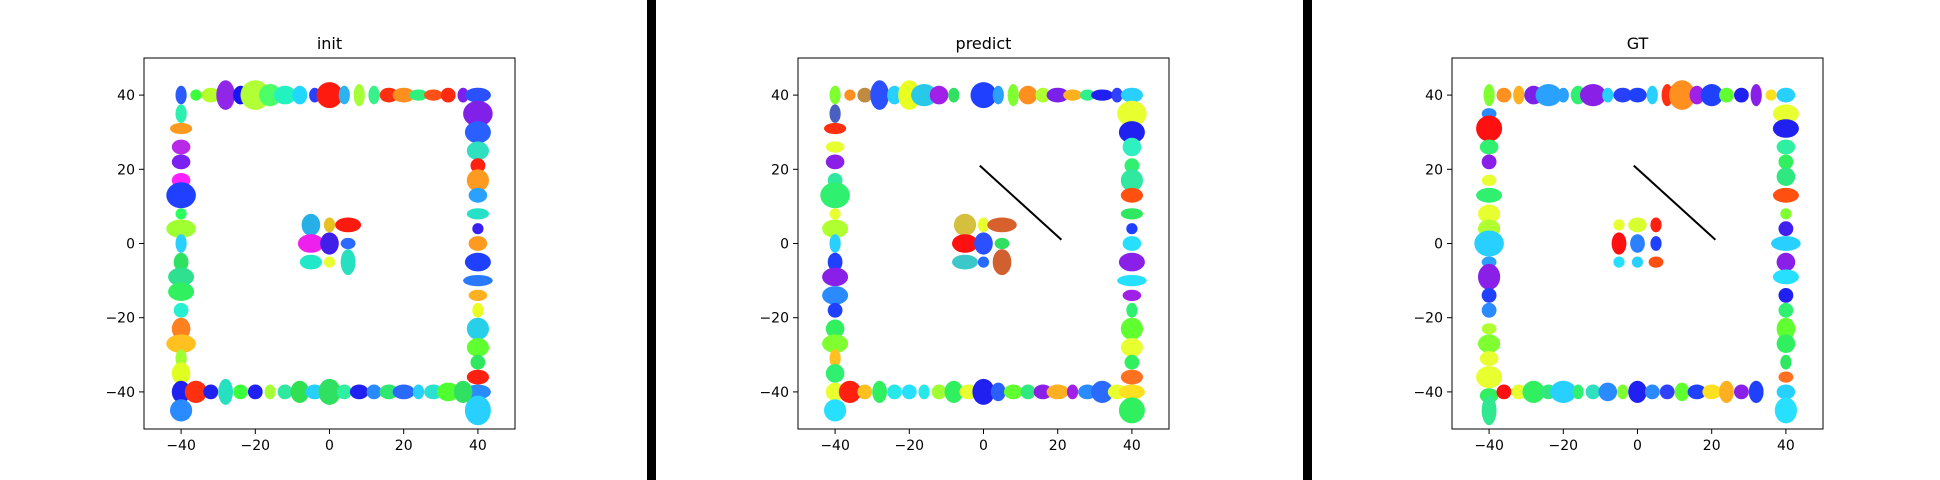 The width and height of the screenshot is (1940, 480). Describe the element at coordinates (651, 240) in the screenshot. I see `panel-divider-left` at that location.